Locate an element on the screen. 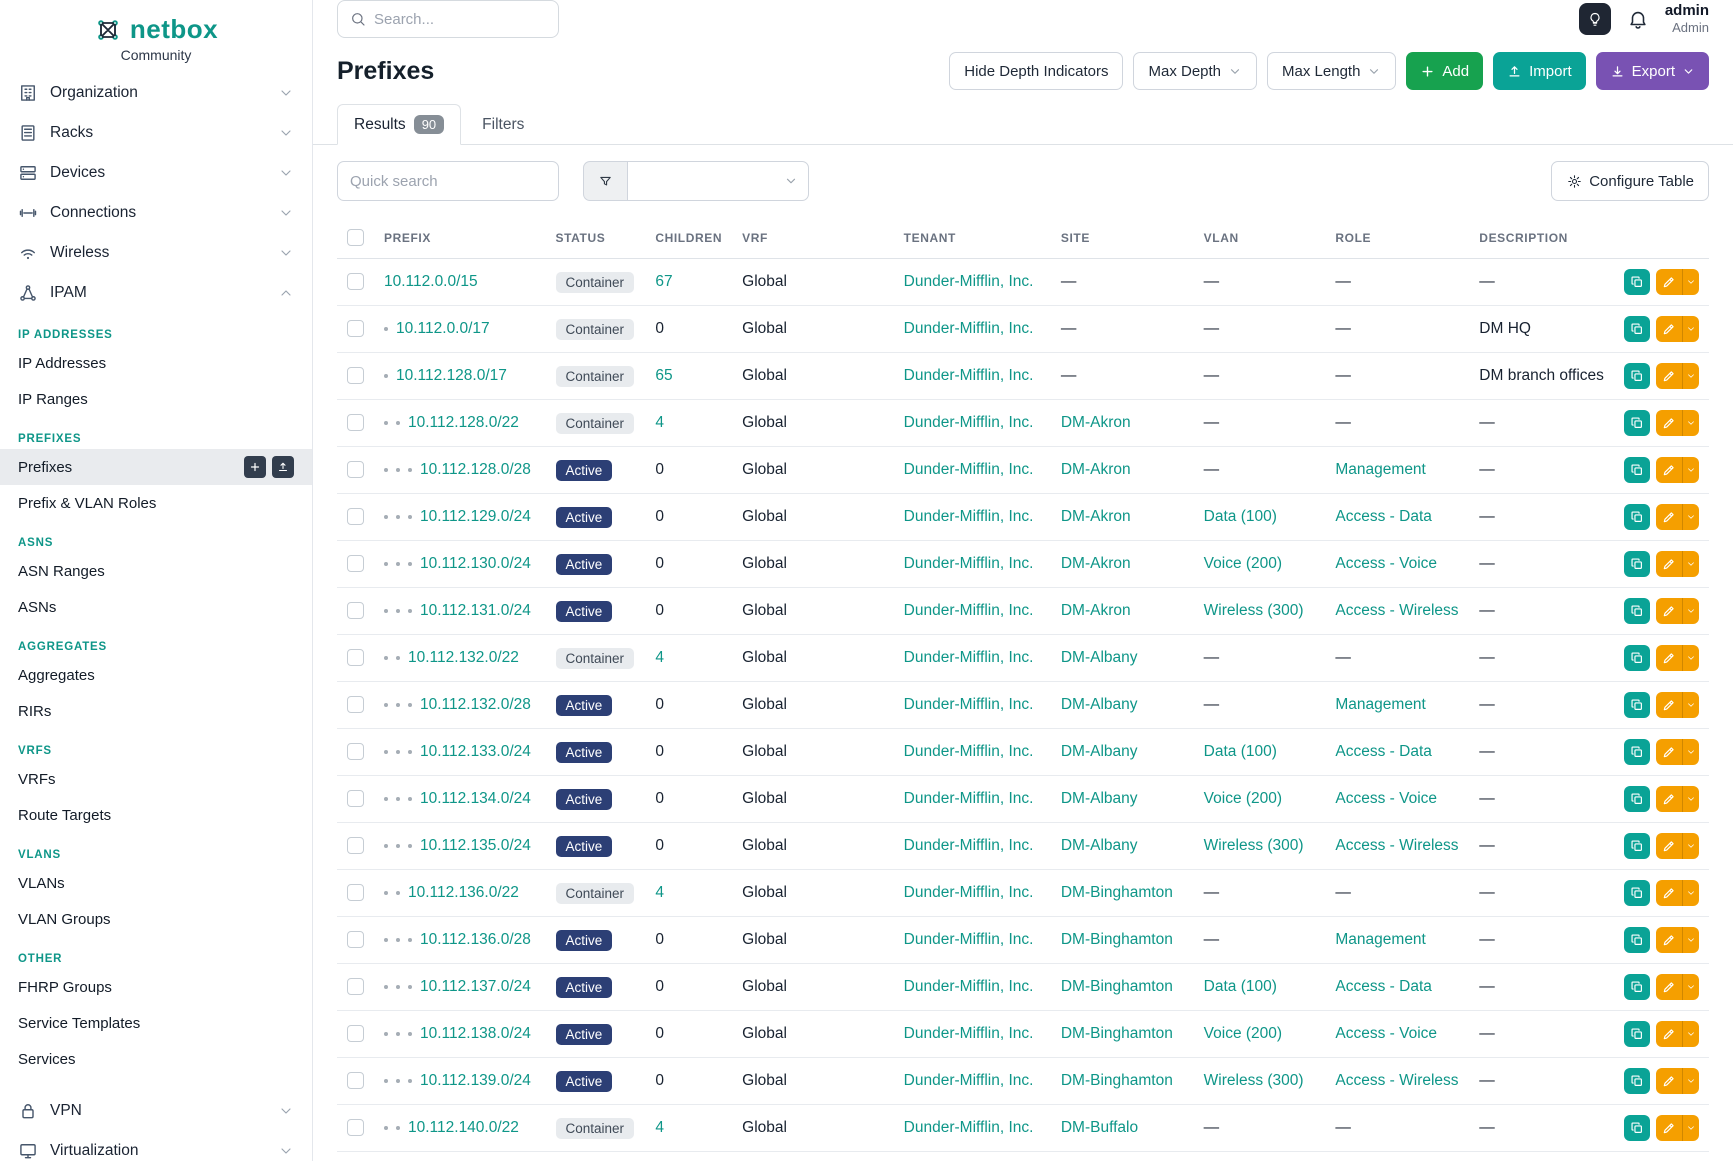  sidebar-item-prefix-vlan-roles: Prefix & VLAN Roles is located at coordinates (87, 503).